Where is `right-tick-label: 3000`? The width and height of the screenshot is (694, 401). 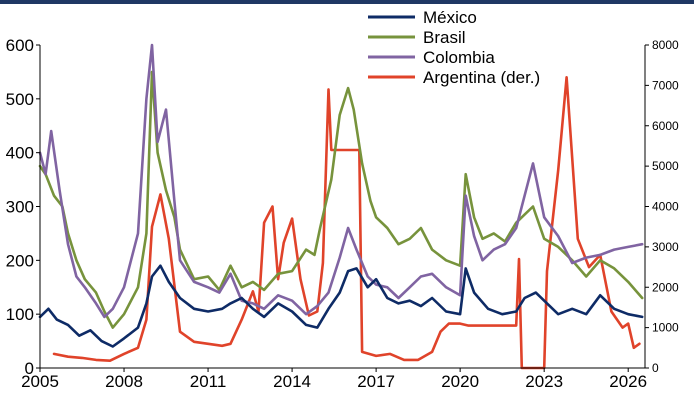 right-tick-label: 3000 is located at coordinates (665, 247).